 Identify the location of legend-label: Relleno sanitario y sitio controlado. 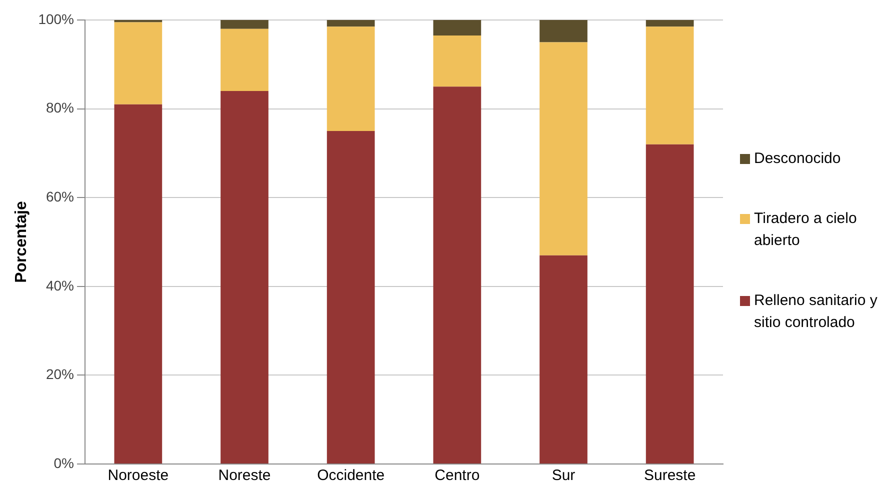
(816, 312).